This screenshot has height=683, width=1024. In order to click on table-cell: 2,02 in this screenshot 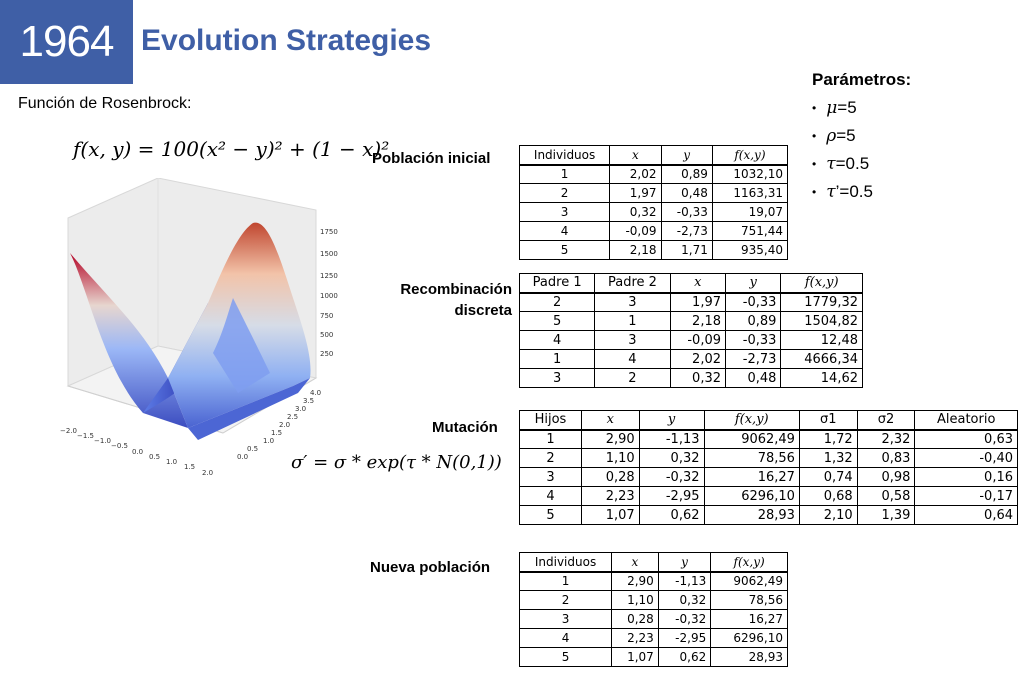, I will do `click(635, 174)`.